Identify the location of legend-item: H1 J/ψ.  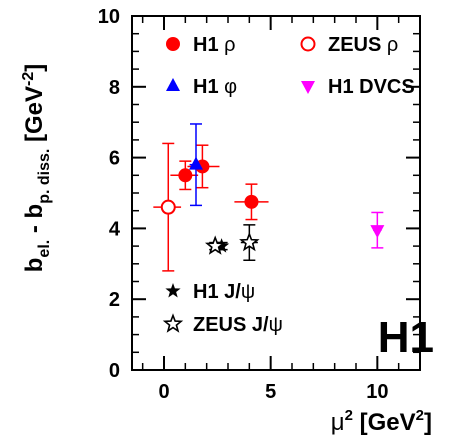
(210, 292).